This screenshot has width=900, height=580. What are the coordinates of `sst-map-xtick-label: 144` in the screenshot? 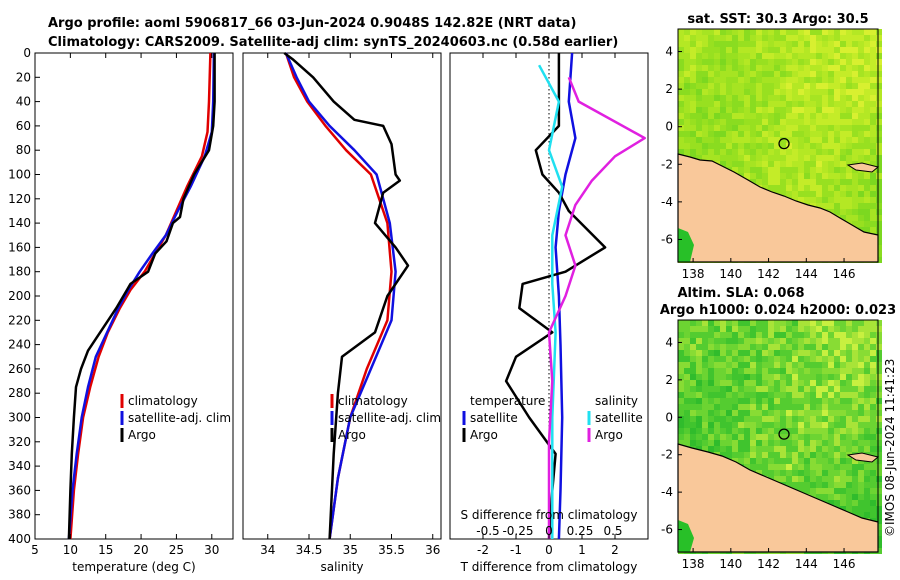 It's located at (806, 274).